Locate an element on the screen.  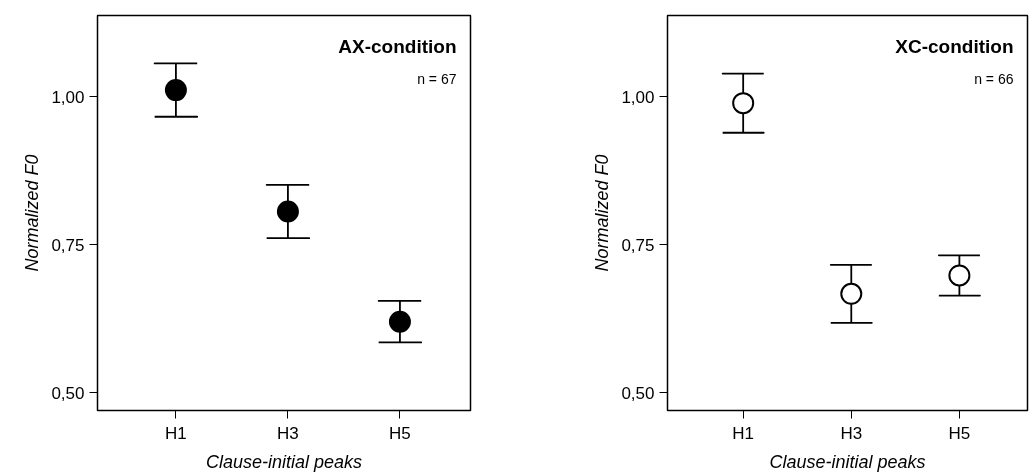
annotation: n = 66 is located at coordinates (994, 78).